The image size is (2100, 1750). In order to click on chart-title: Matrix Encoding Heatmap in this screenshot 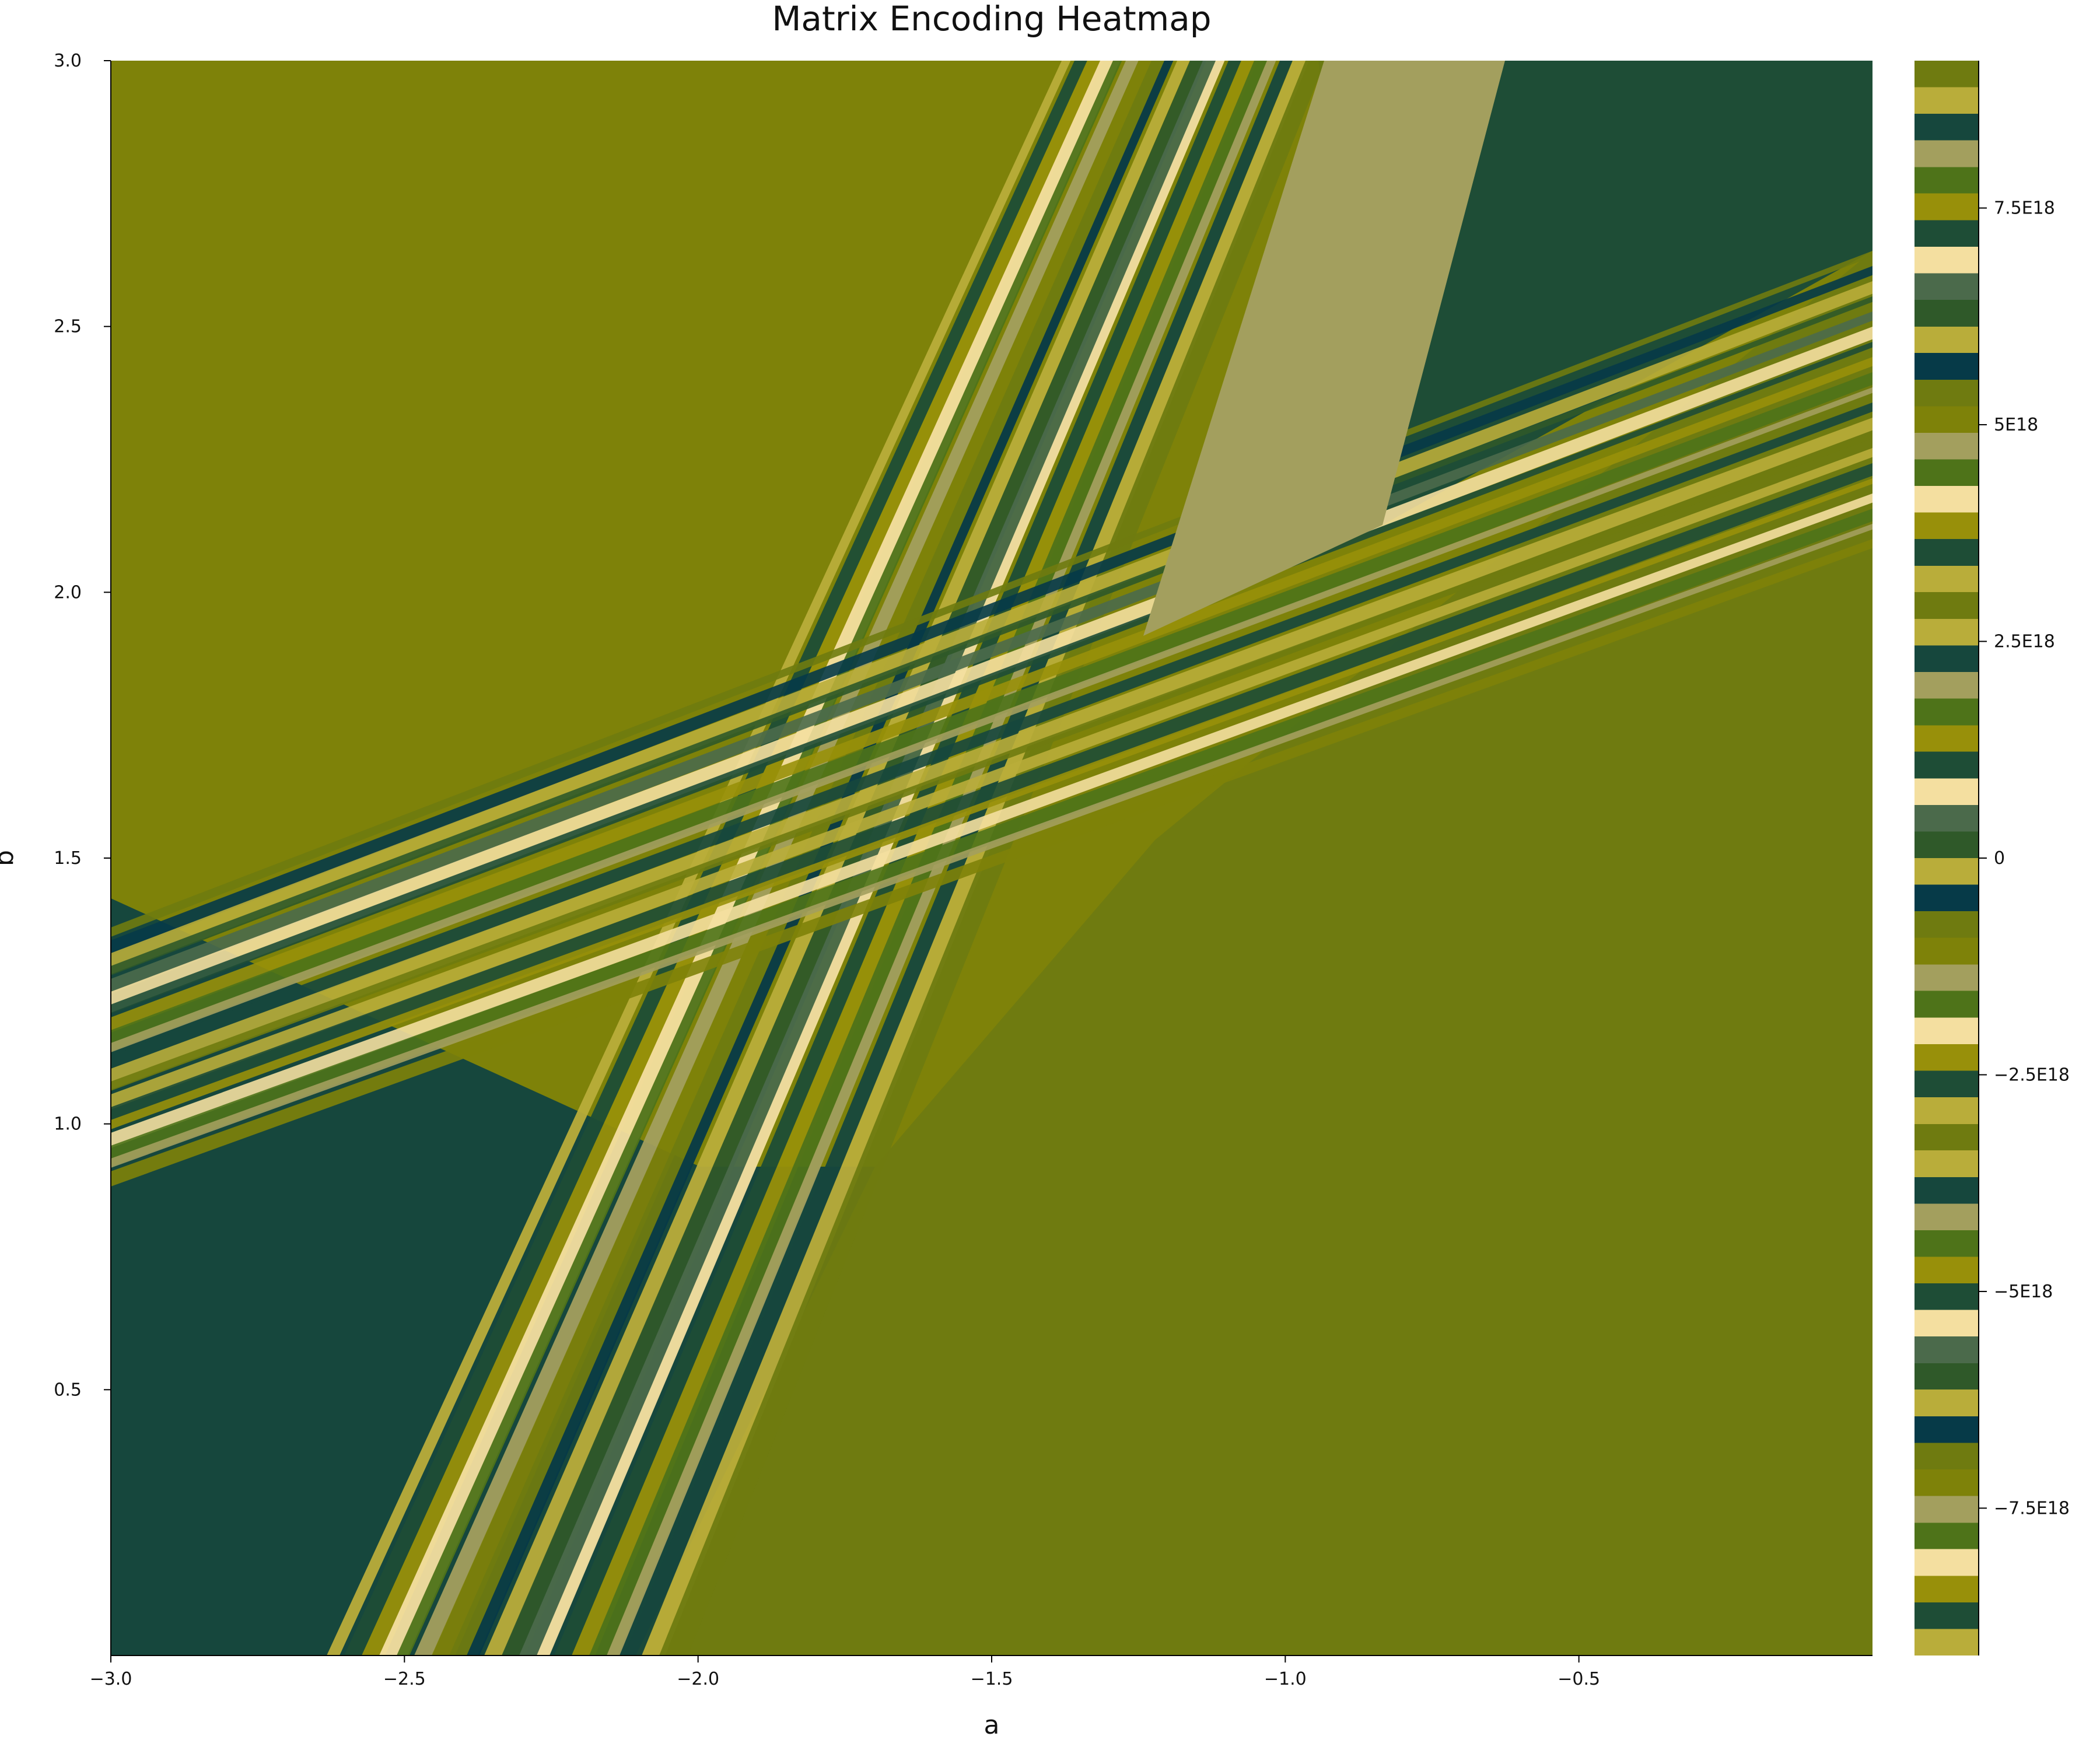, I will do `click(991, 19)`.